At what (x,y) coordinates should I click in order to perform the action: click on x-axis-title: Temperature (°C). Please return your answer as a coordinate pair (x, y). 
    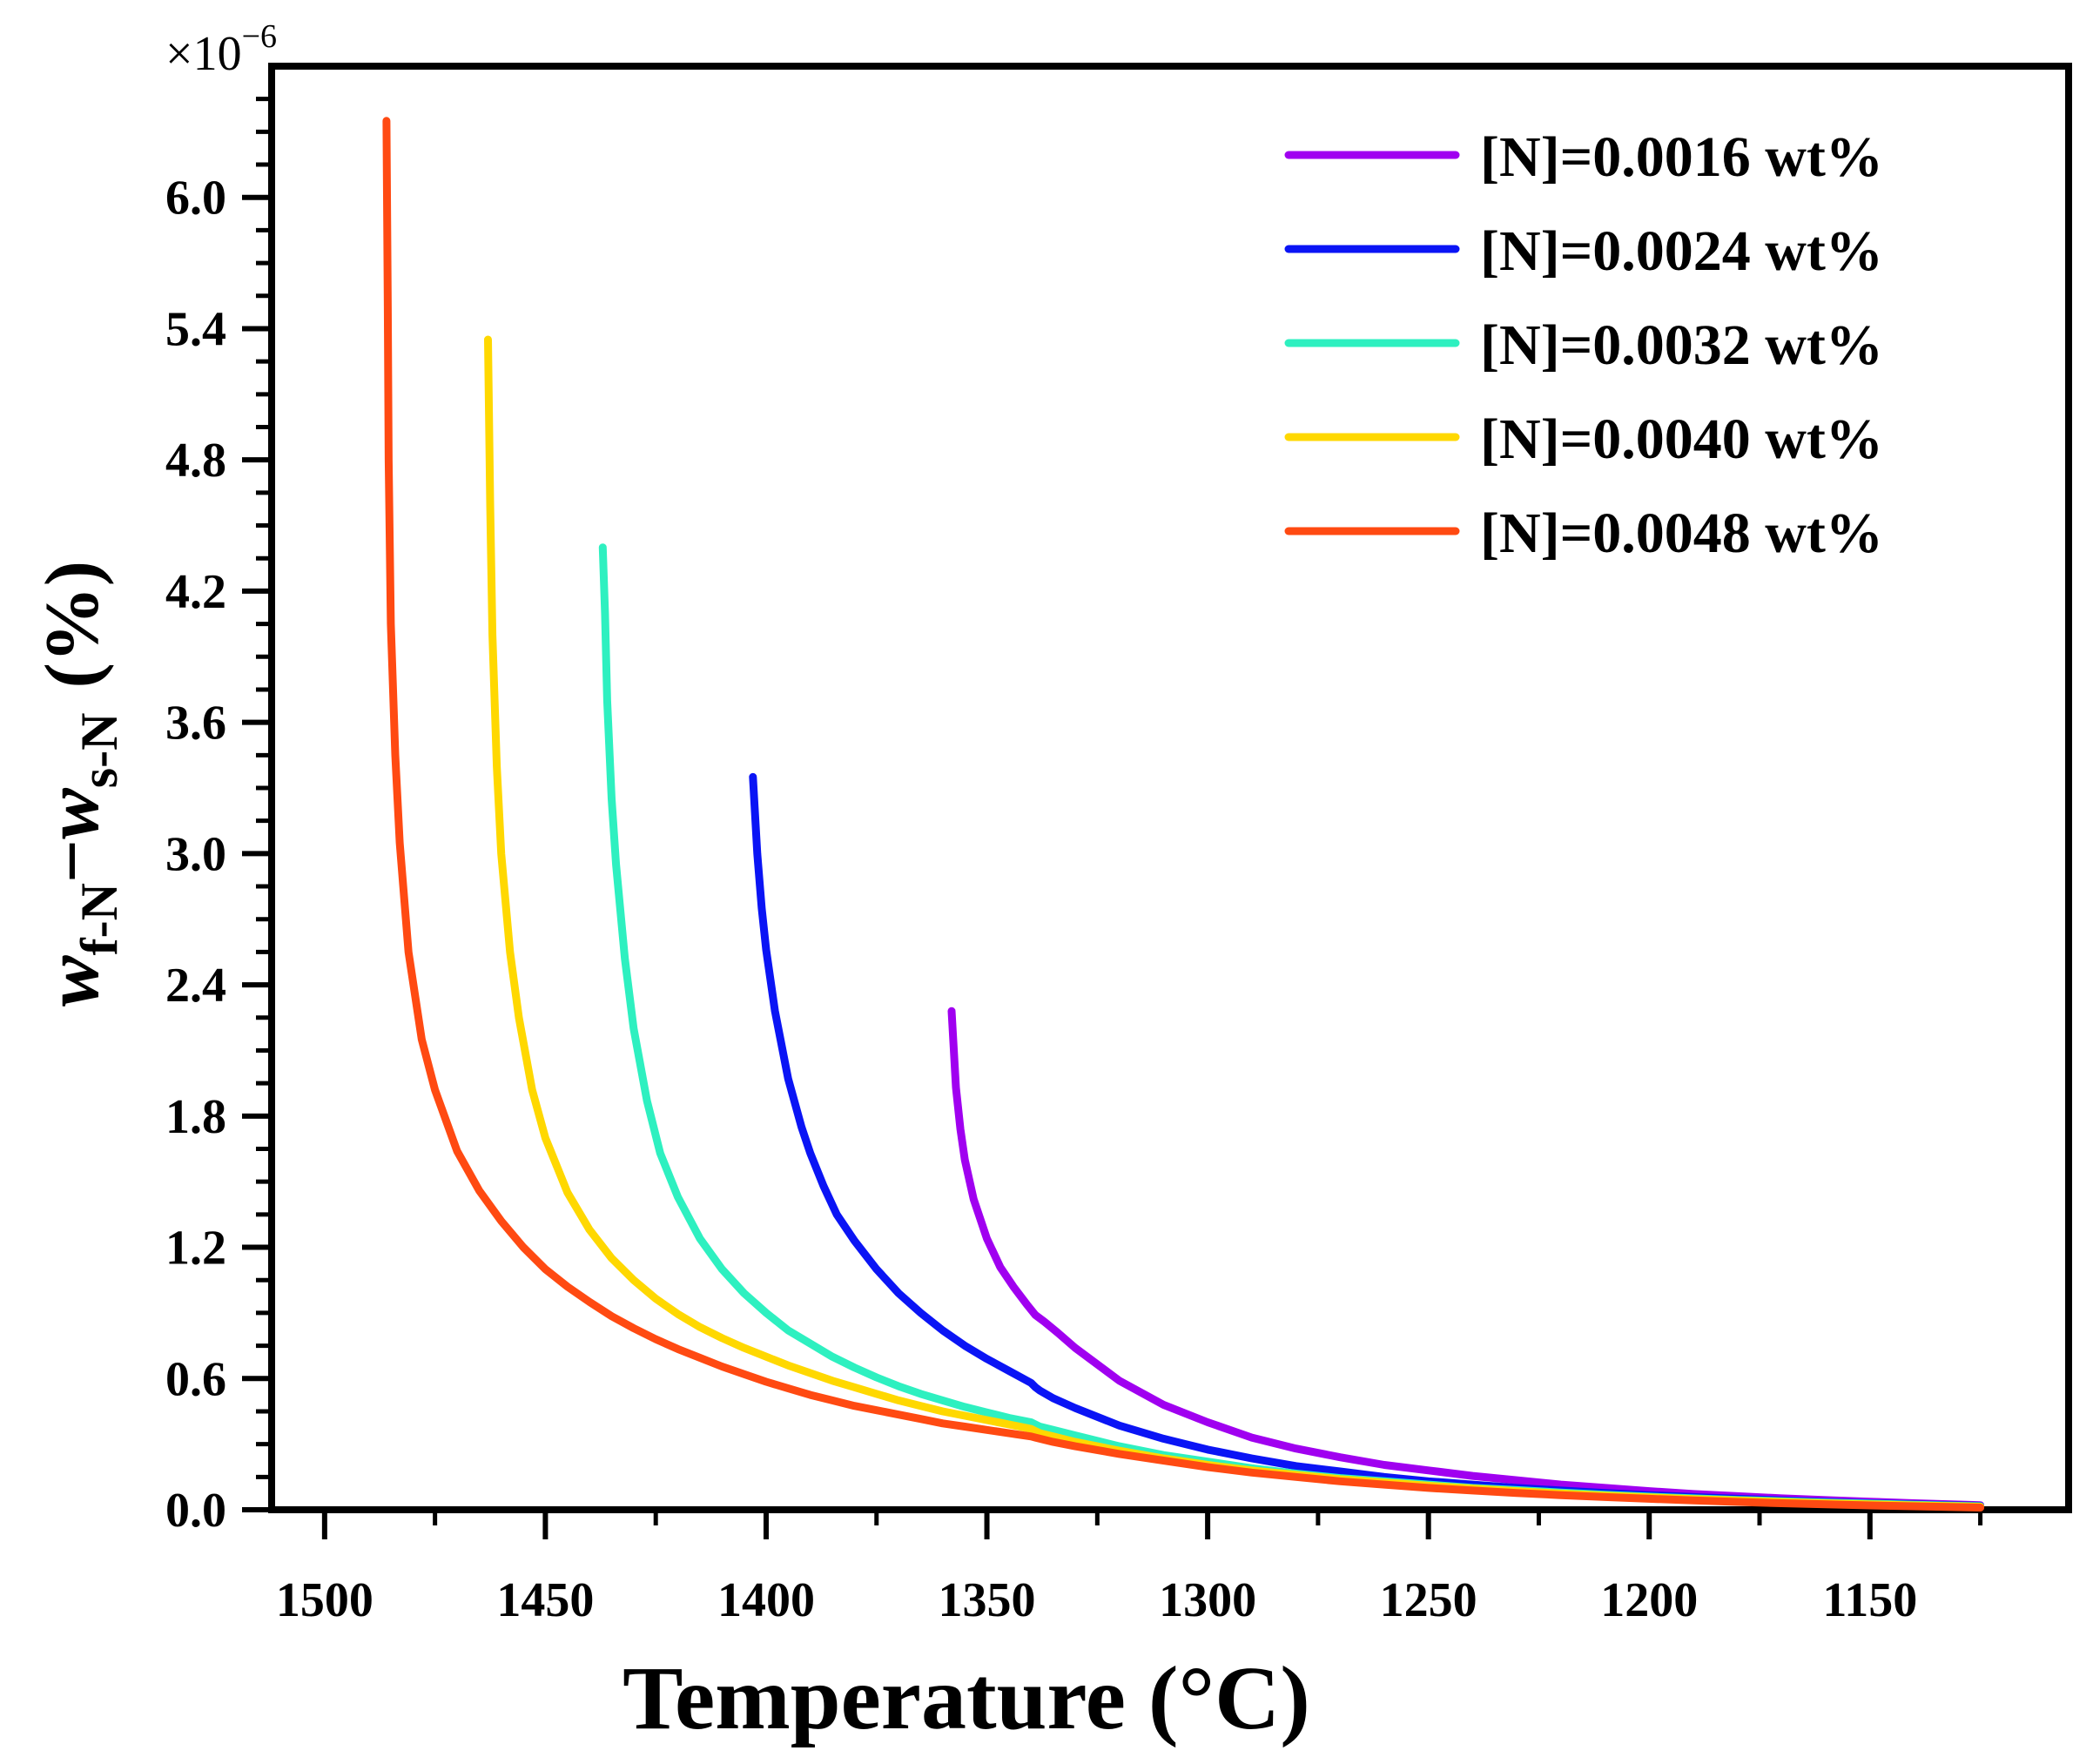
    Looking at the image, I should click on (966, 1698).